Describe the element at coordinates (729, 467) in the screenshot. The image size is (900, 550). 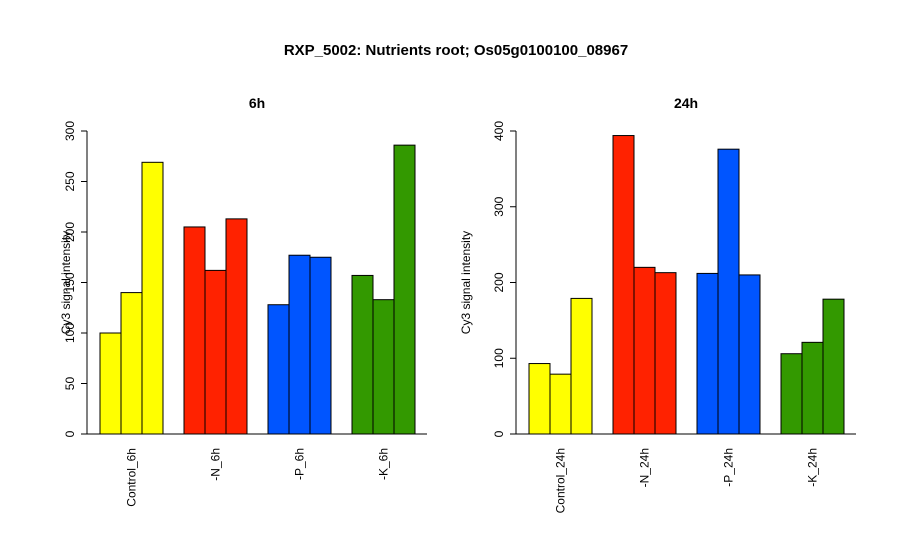
I see `x-tick-label: -P_24h` at that location.